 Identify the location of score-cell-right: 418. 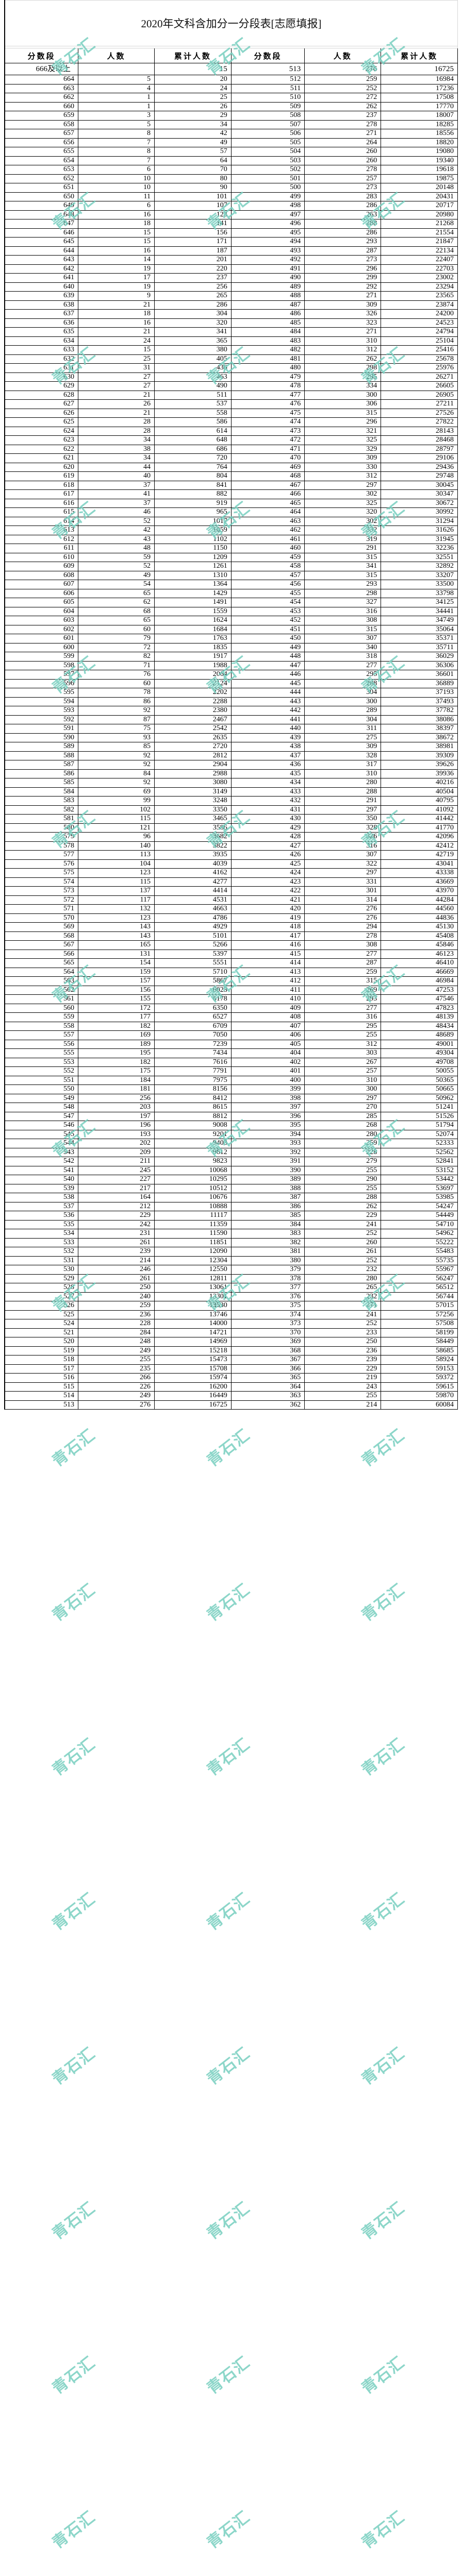
(267, 927).